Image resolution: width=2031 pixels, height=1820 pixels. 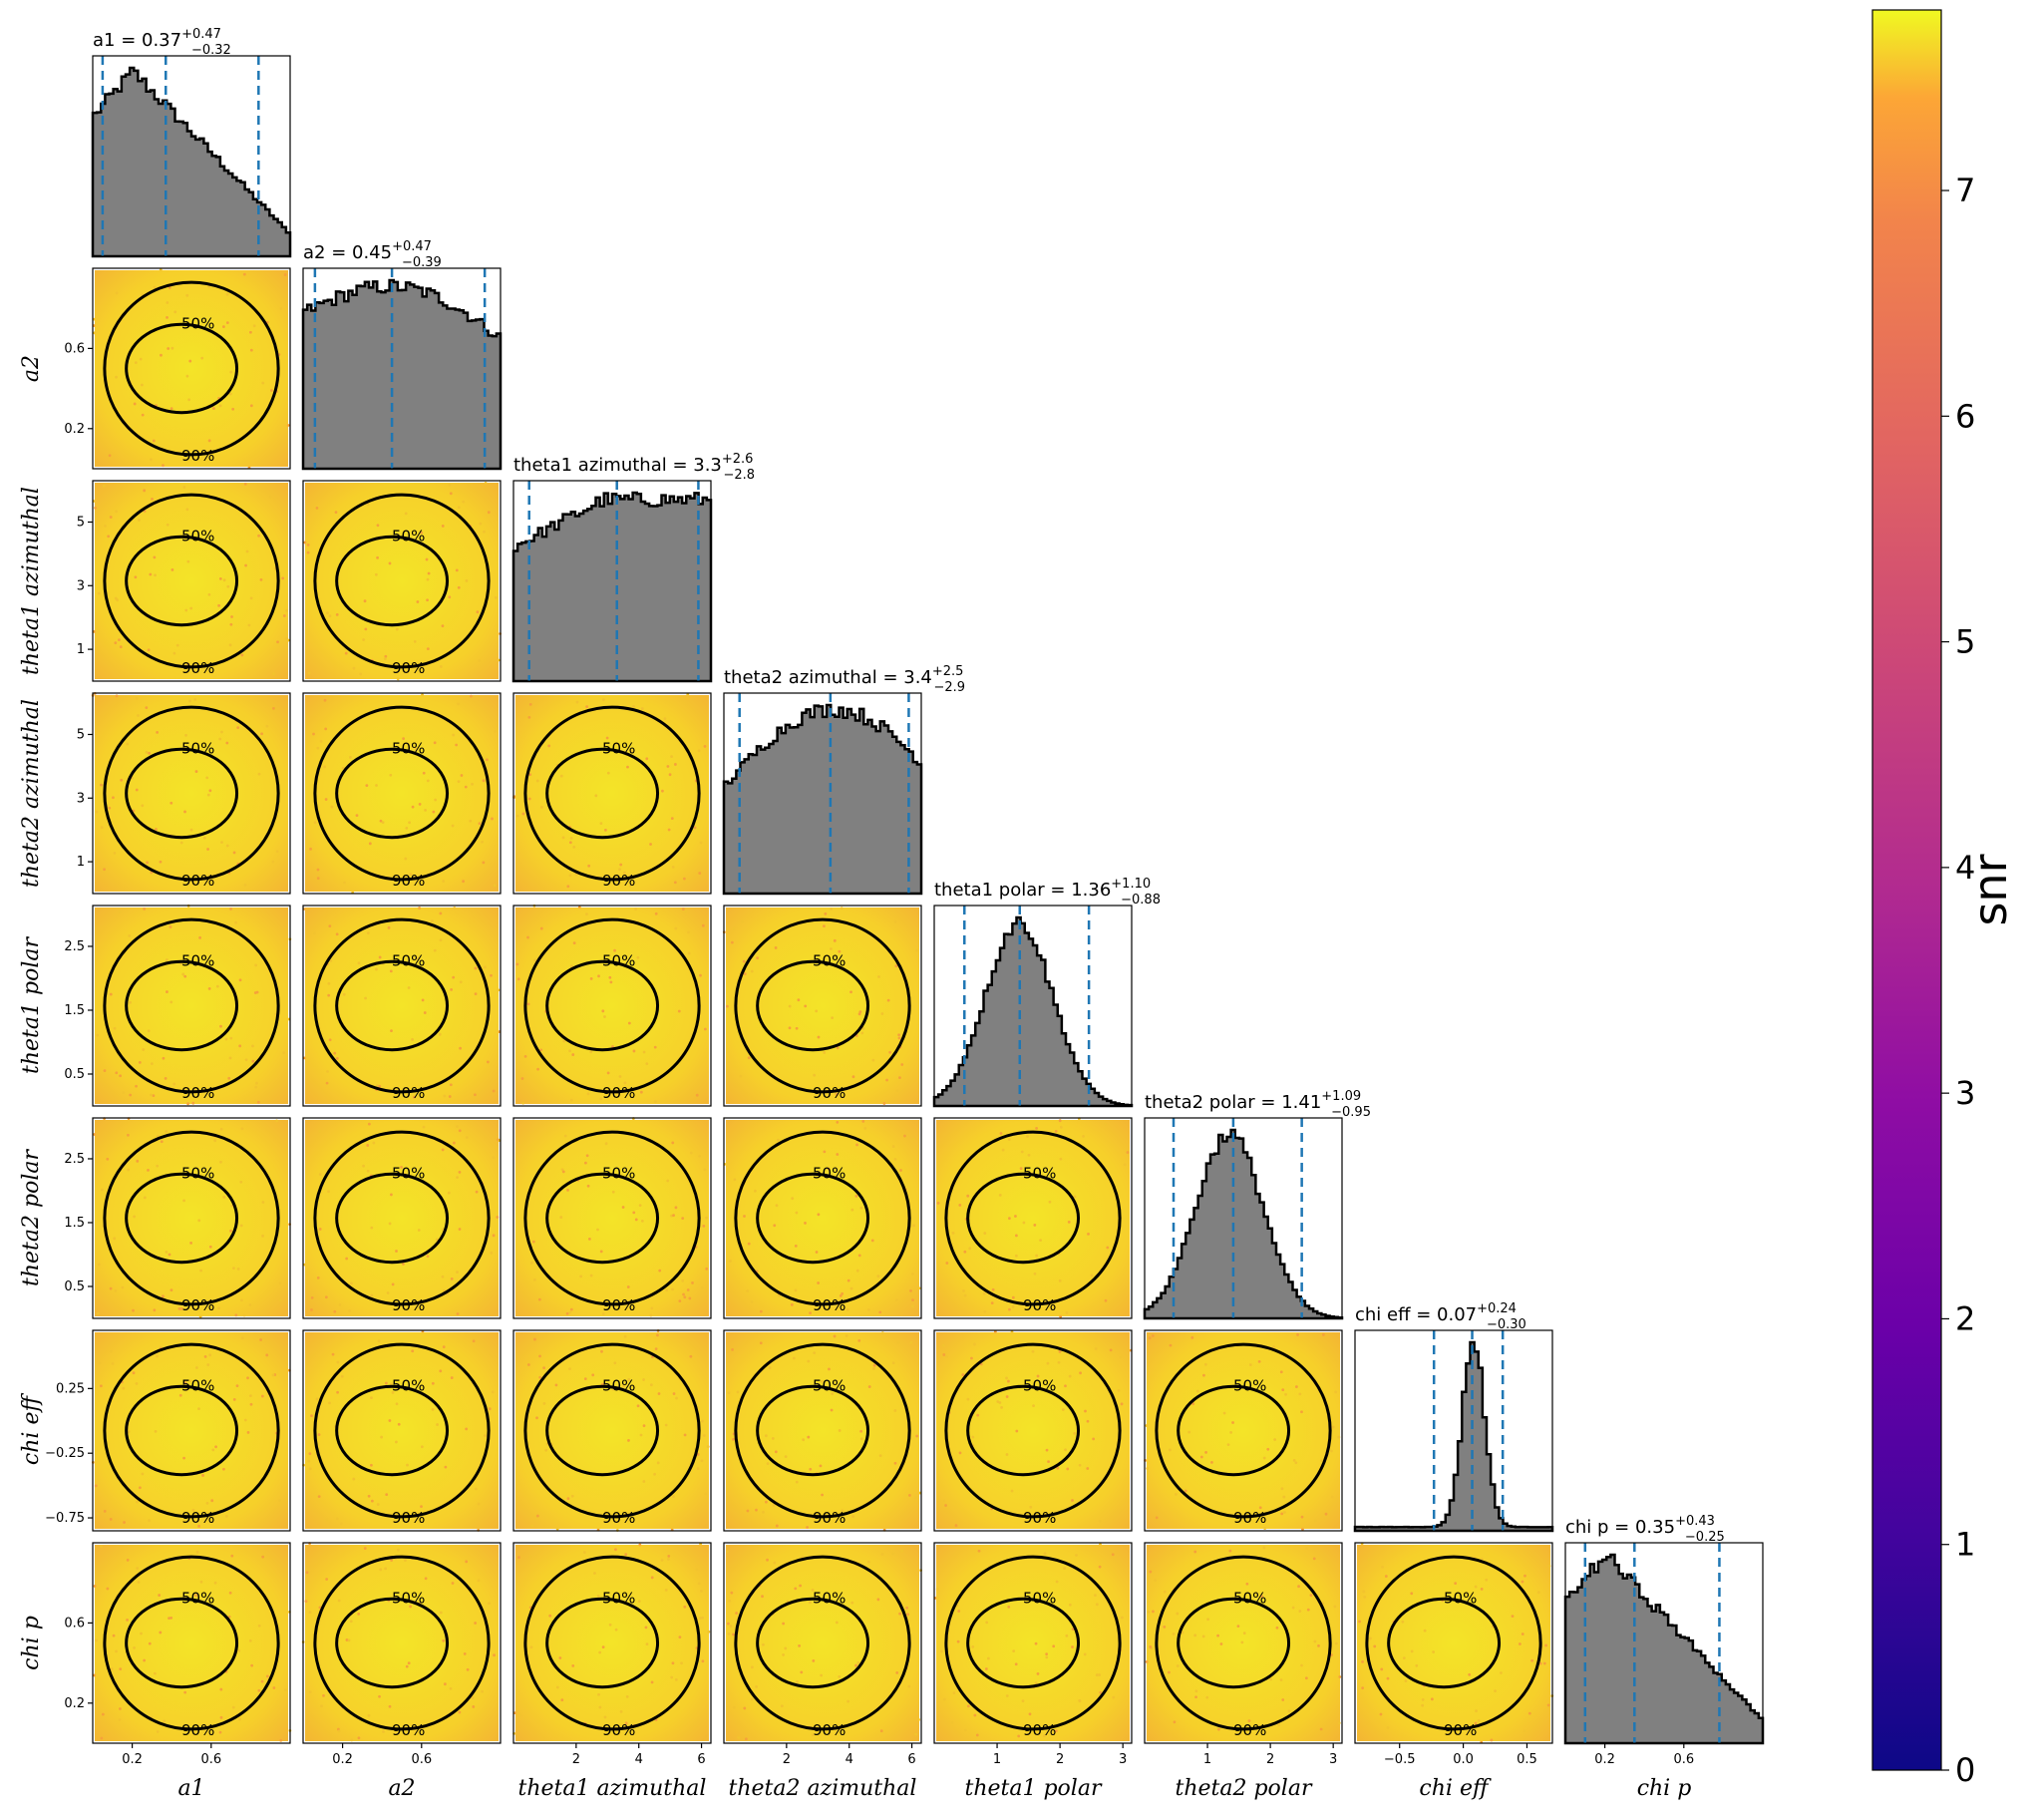 I want to click on ytick-label-chi_p: 0.6, so click(x=74, y=1623).